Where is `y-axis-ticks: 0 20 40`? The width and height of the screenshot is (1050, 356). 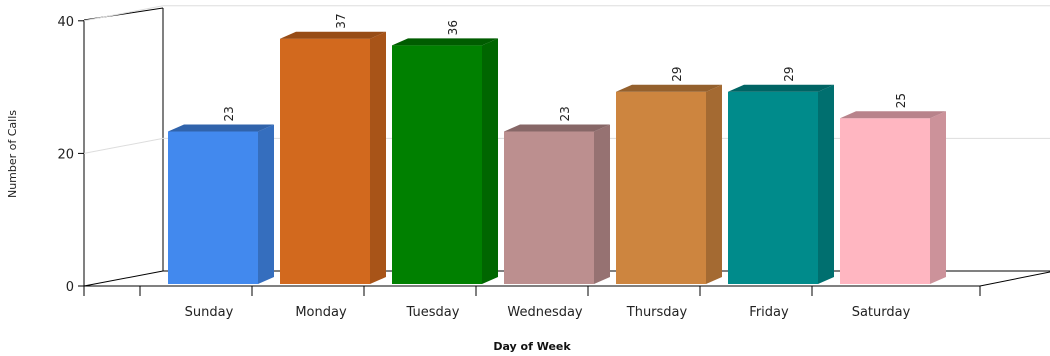 y-axis-ticks: 0 20 40 is located at coordinates (70, 155).